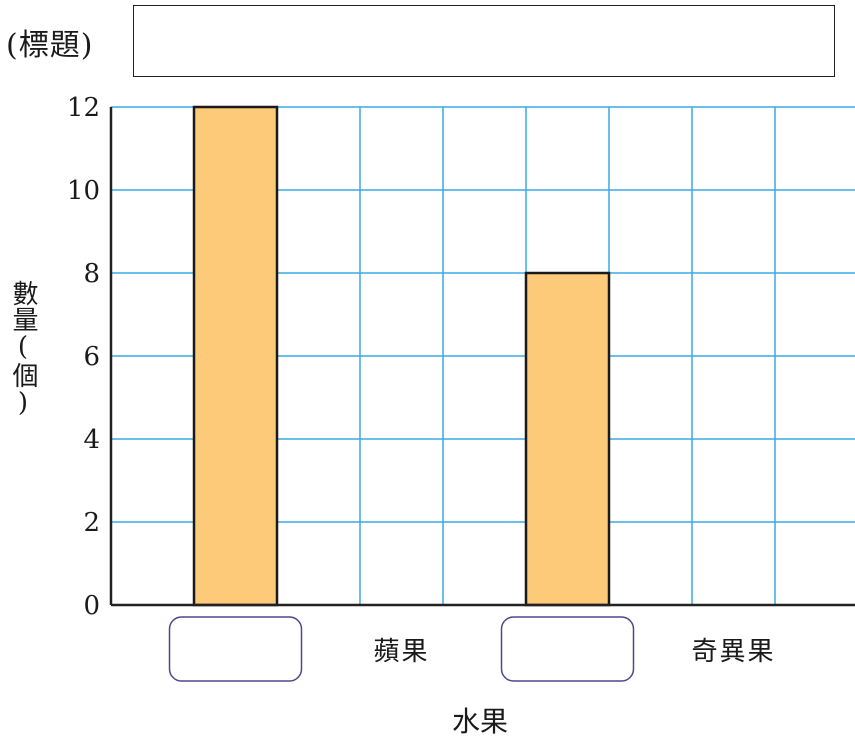 This screenshot has width=855, height=740. What do you see at coordinates (733, 652) in the screenshot?
I see `x-tick-label: 奇異果` at bounding box center [733, 652].